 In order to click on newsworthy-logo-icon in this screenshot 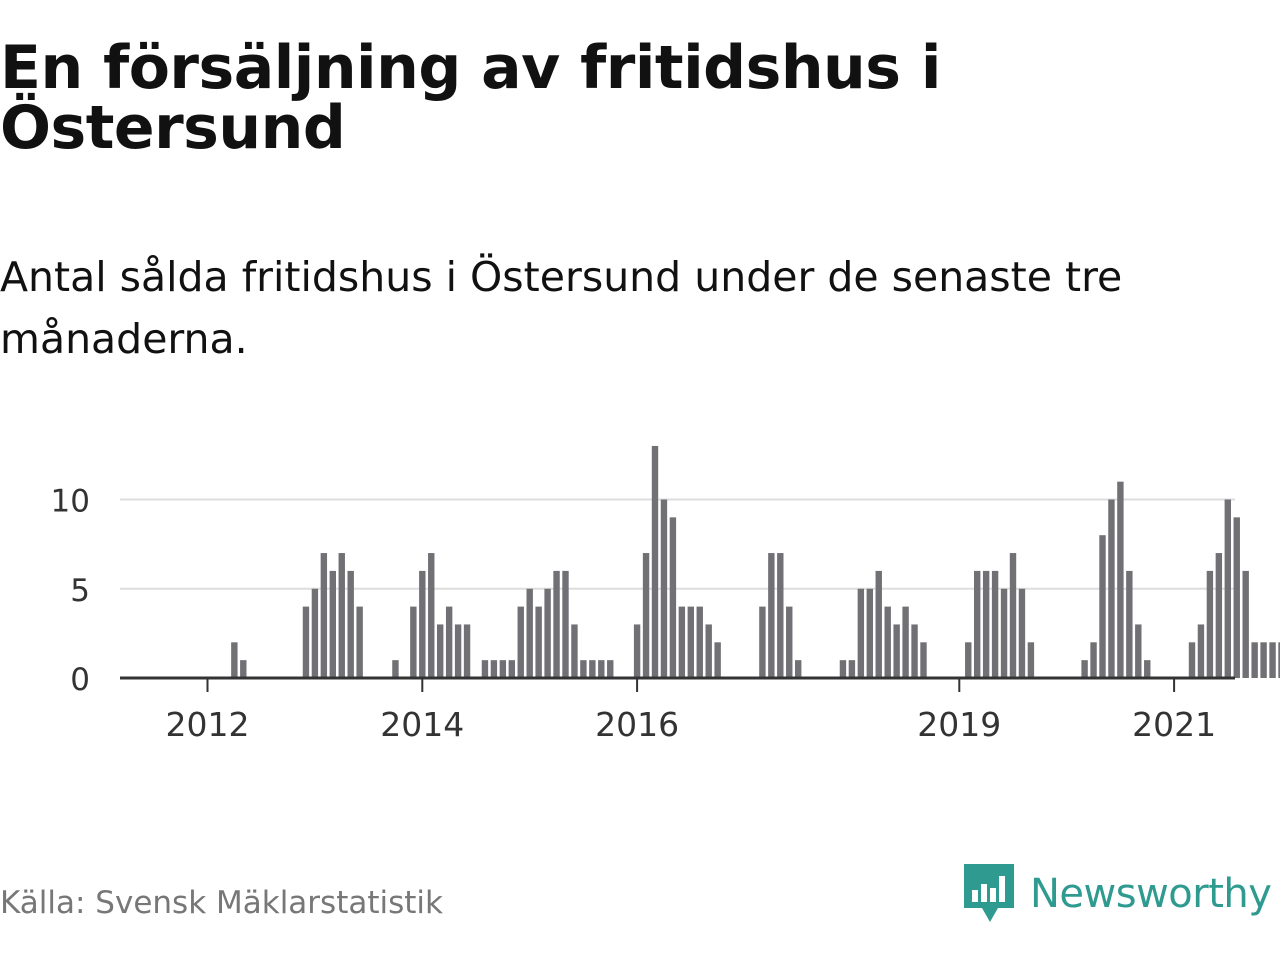, I will do `click(989, 893)`.